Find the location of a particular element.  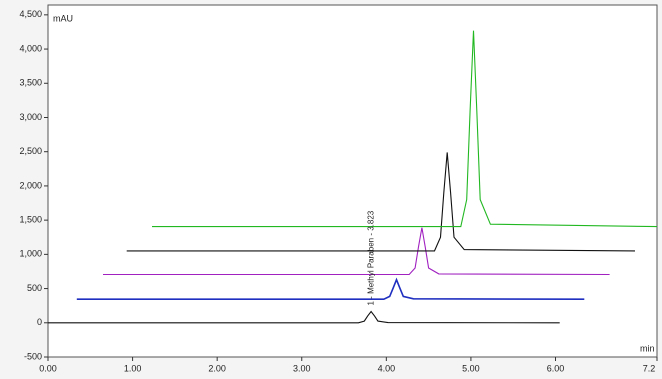

y-tick-label: 1,500 is located at coordinates (30, 220).